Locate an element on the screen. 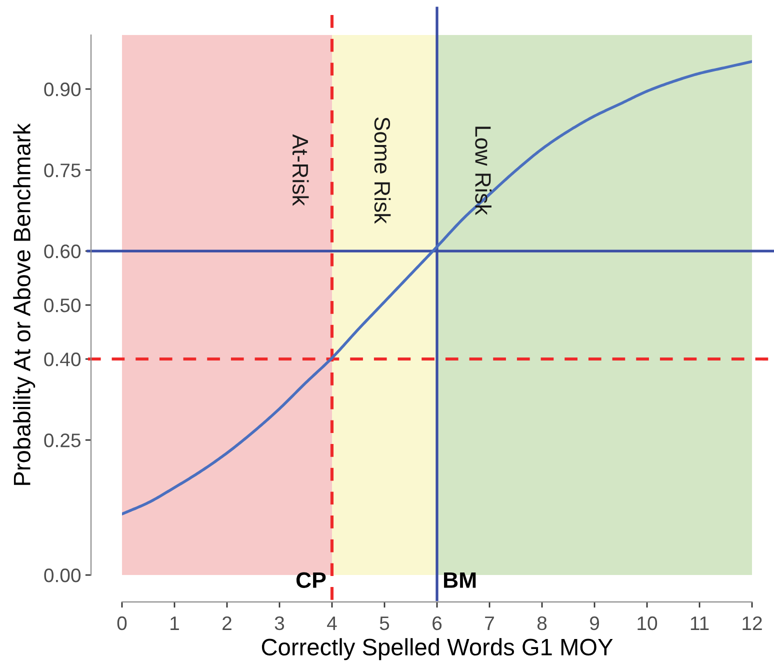 This screenshot has width=774, height=666. x-tick-label: 10 is located at coordinates (648, 623).